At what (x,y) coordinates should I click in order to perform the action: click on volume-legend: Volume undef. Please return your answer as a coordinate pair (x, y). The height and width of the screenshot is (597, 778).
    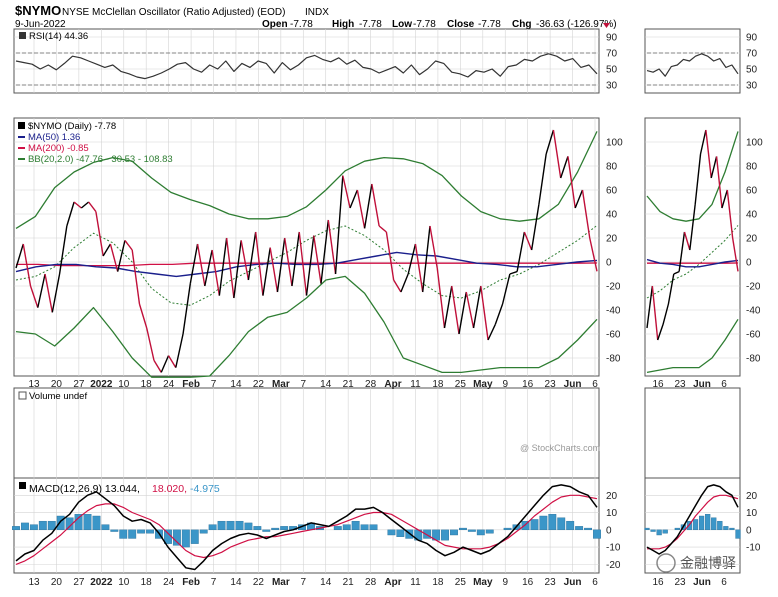
    Looking at the image, I should click on (52, 396).